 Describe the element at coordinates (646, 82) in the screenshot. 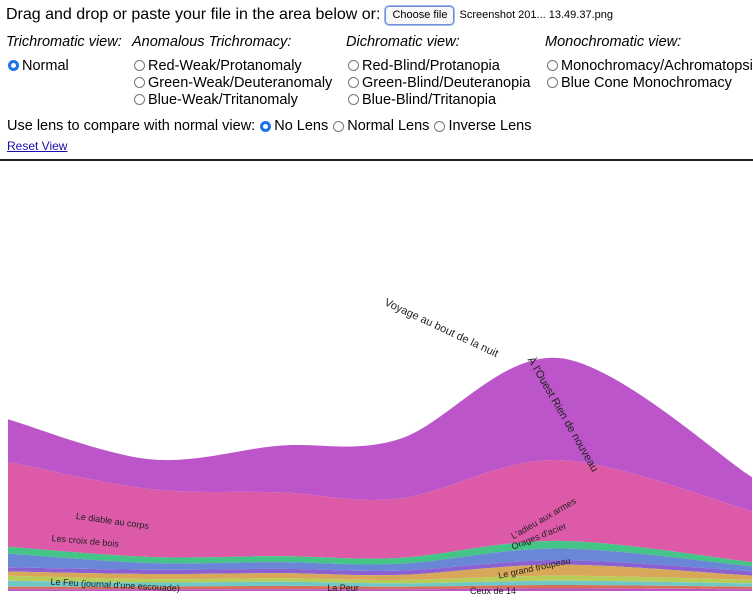

I see `option-label: Blue Cone Monochromacy` at that location.